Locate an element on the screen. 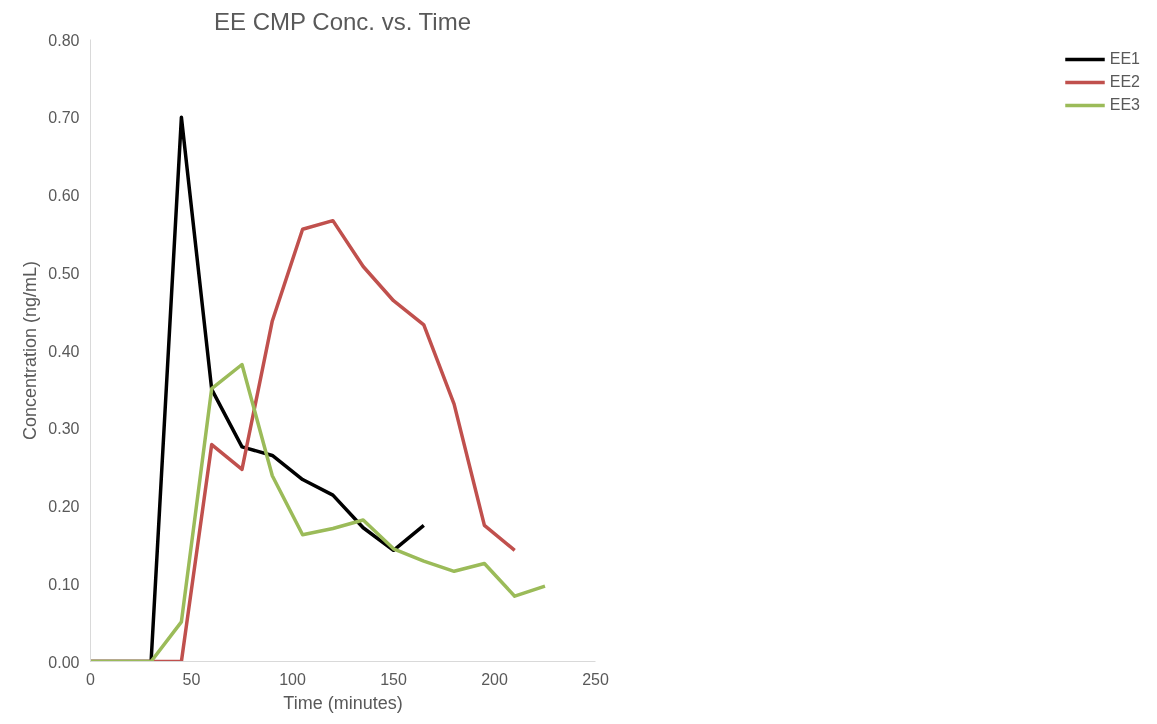  y-tick-label: 0.20 is located at coordinates (64, 506).